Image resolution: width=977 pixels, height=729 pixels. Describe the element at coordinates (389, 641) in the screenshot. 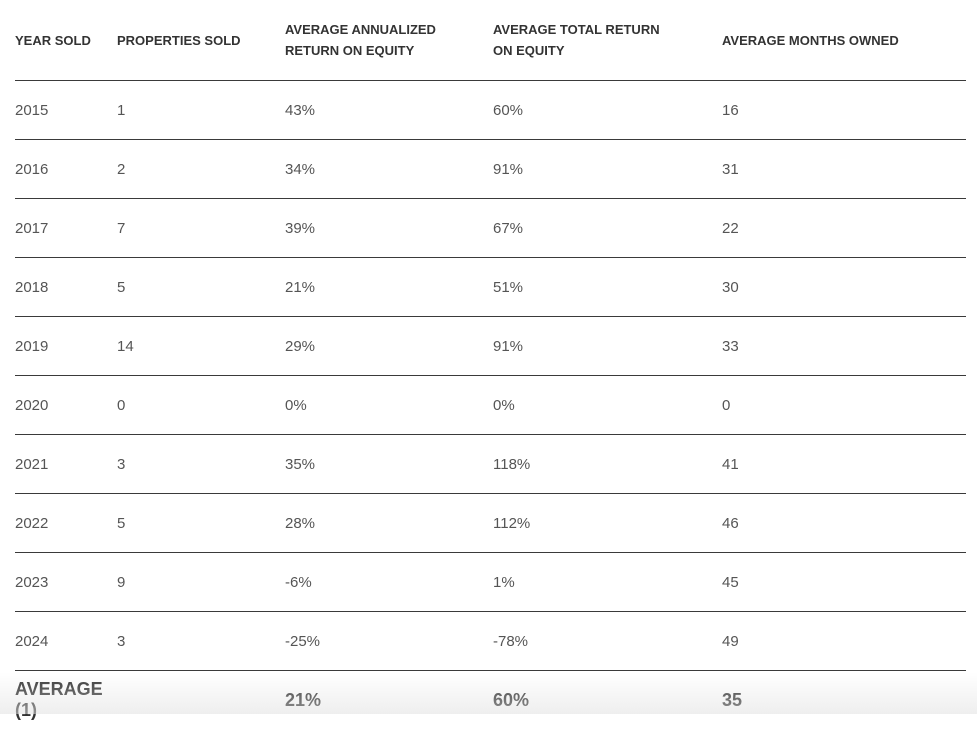

I see `annualized-return-cell: -25%` at that location.